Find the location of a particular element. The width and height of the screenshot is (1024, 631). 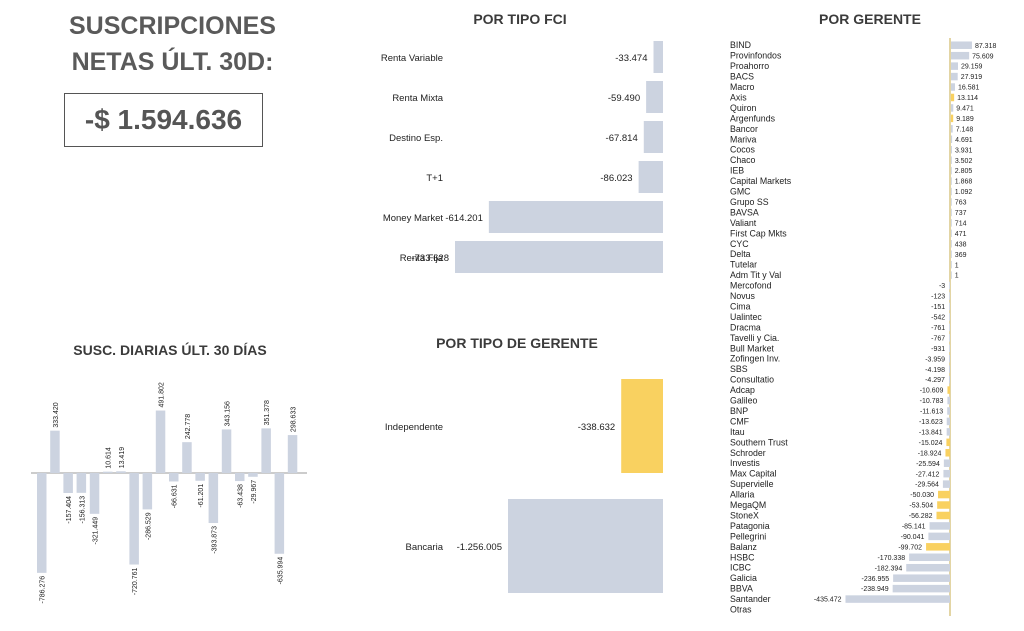

category-label-6: Quiron is located at coordinates (743, 108).